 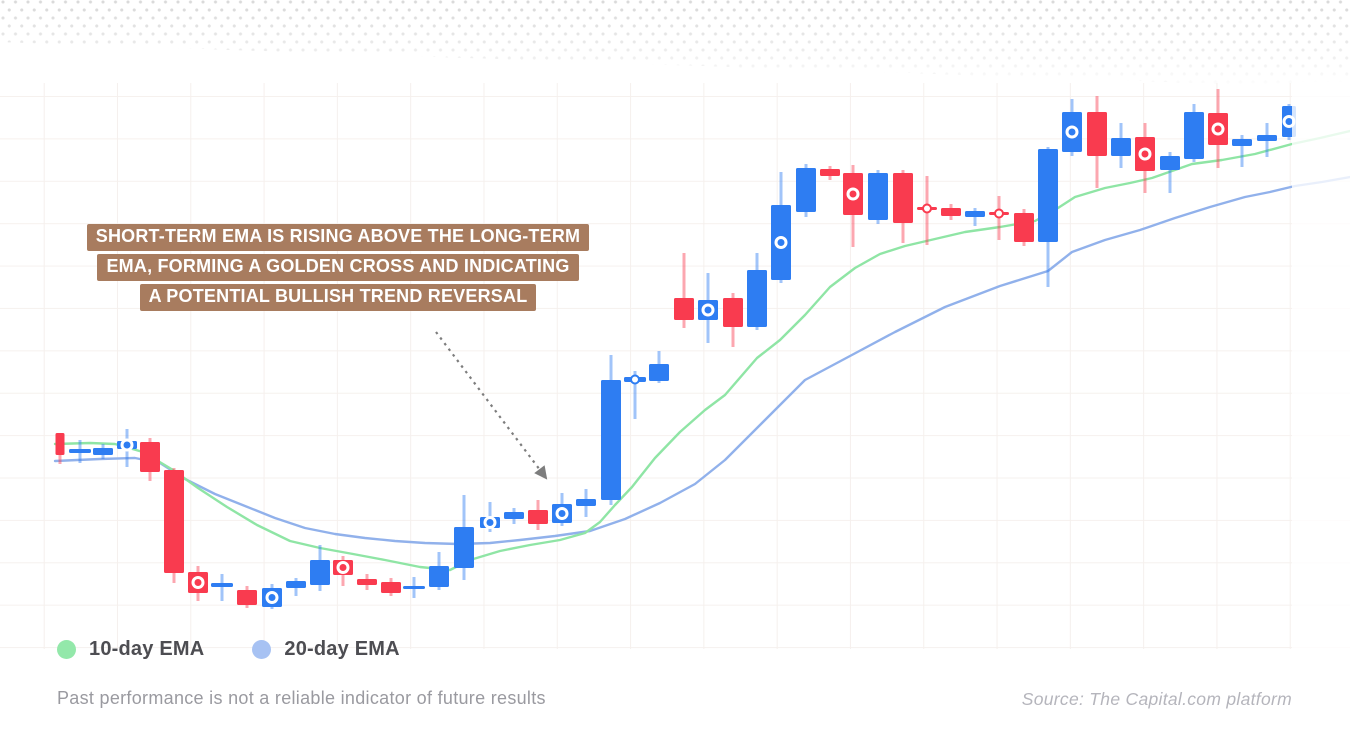 What do you see at coordinates (1156, 699) in the screenshot?
I see `source-text: Source: The Capital.com platform` at bounding box center [1156, 699].